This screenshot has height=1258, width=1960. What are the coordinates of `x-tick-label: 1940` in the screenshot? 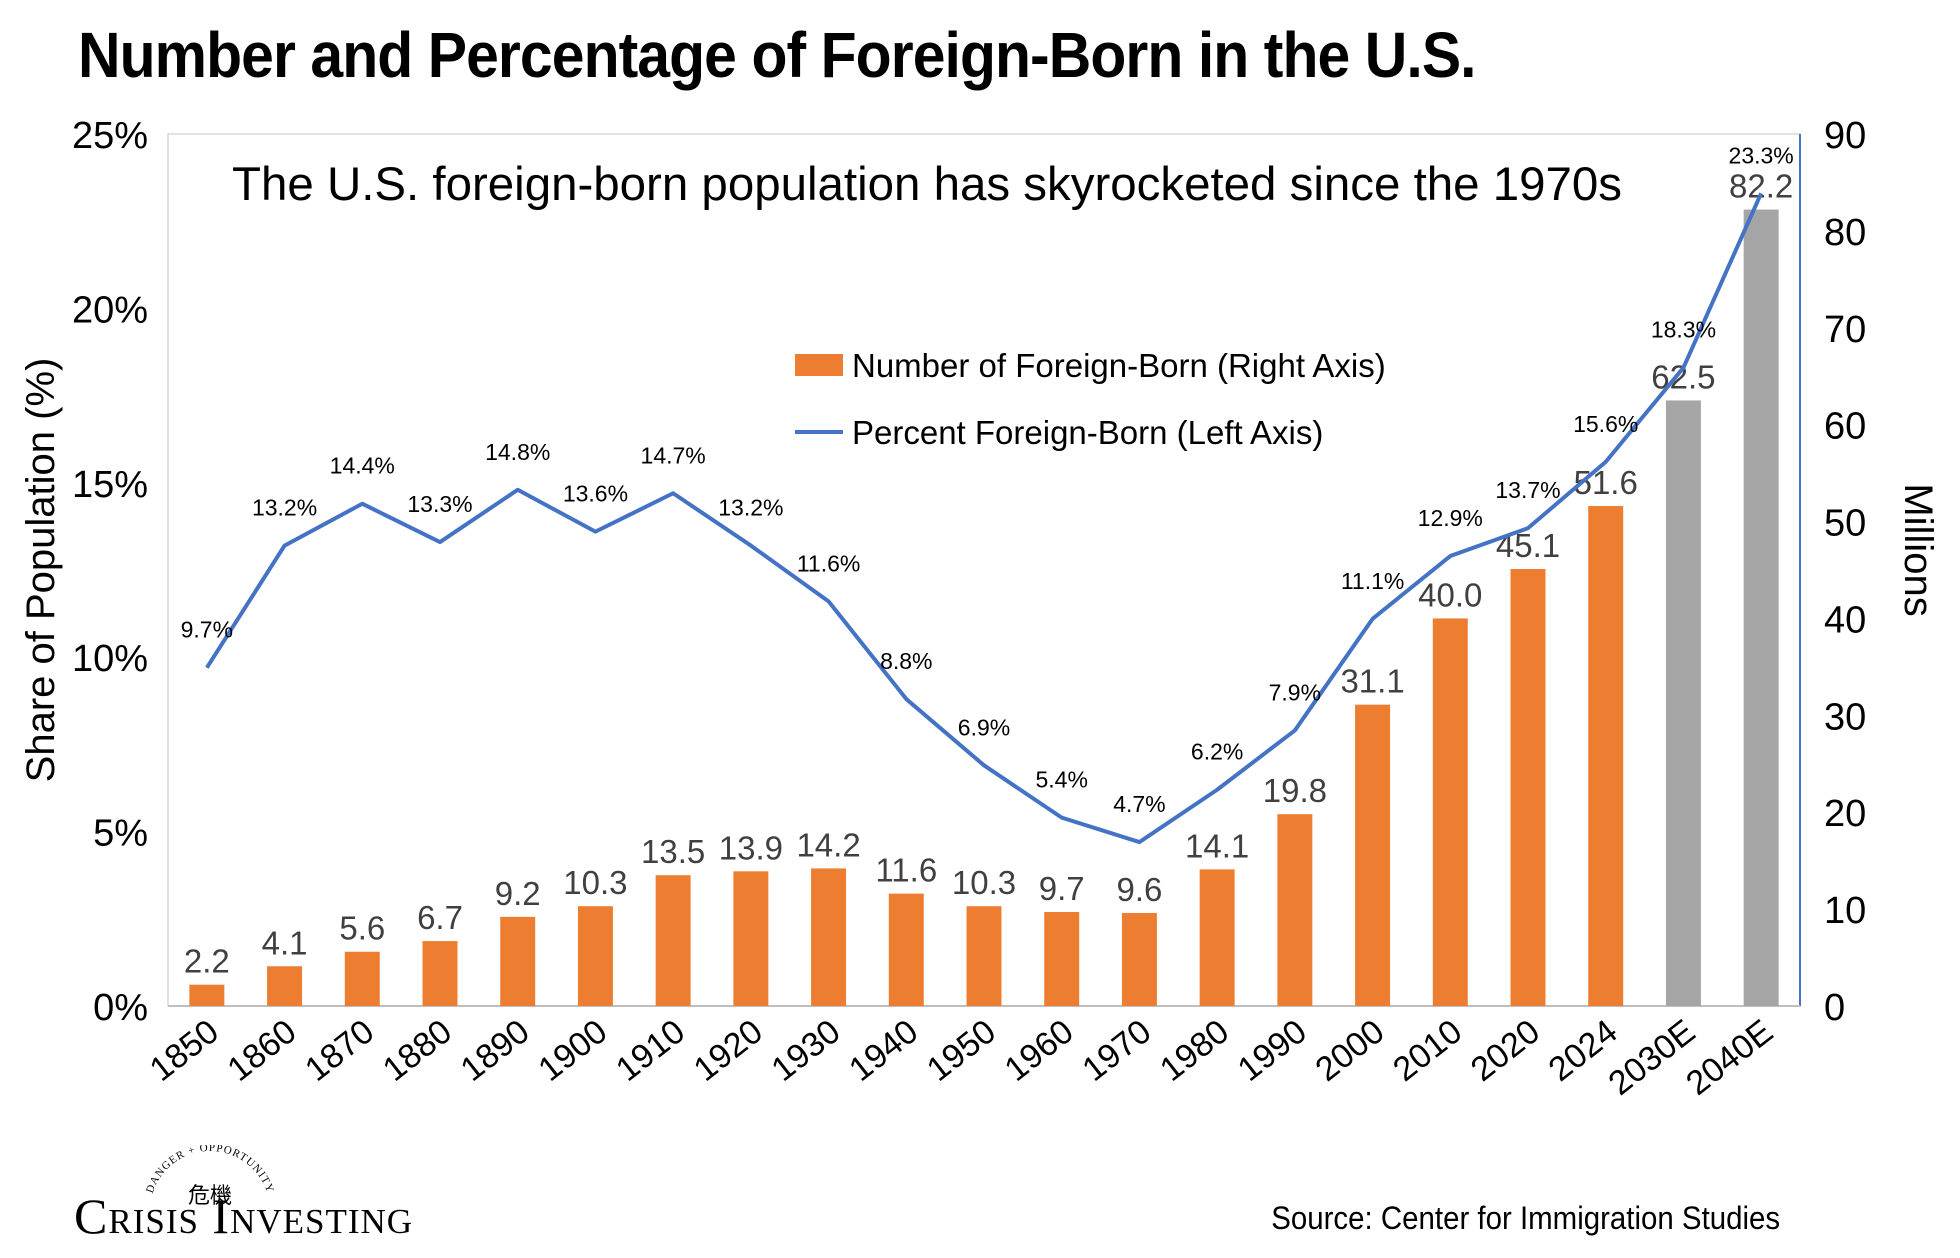 It's located at (883, 1050).